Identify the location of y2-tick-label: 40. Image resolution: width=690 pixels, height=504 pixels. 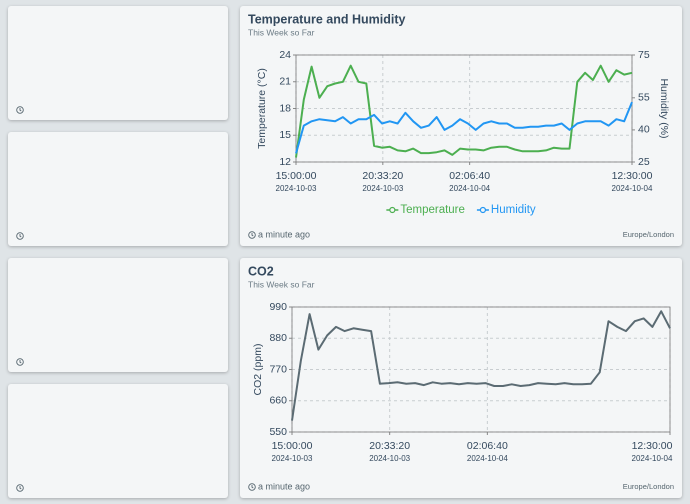
(644, 130).